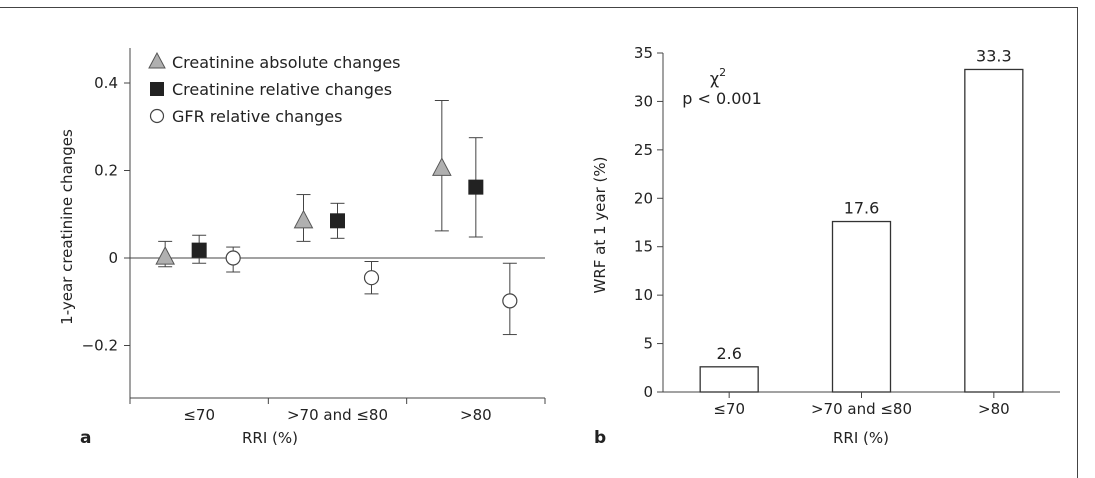 This screenshot has width=1095, height=478. I want to click on panel-b-y-tick-label: 20, so click(643, 198).